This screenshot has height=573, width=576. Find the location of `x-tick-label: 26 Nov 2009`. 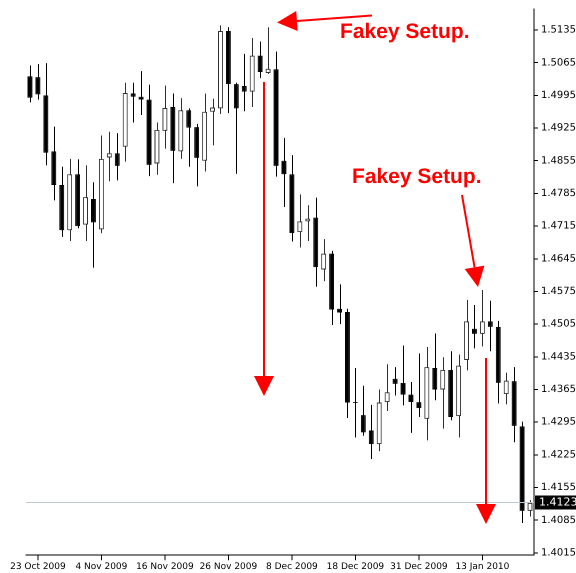

x-tick-label: 26 Nov 2009 is located at coordinates (229, 567).